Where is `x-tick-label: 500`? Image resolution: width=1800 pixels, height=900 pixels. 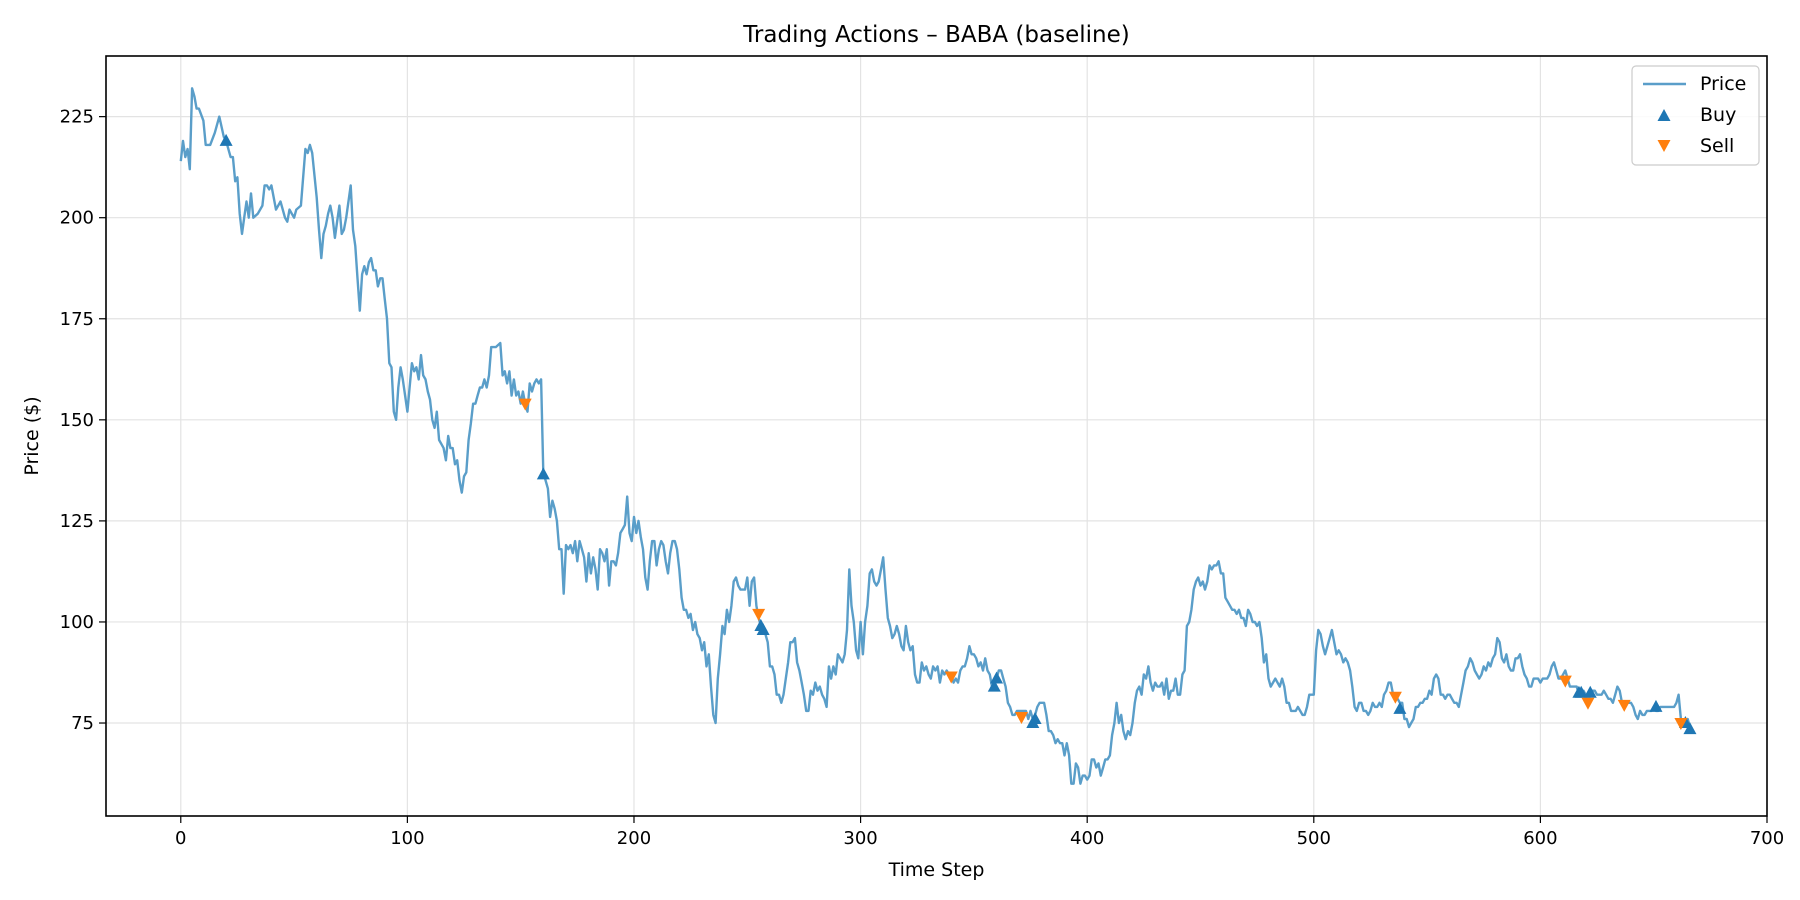
x-tick-label: 500 is located at coordinates (1314, 838).